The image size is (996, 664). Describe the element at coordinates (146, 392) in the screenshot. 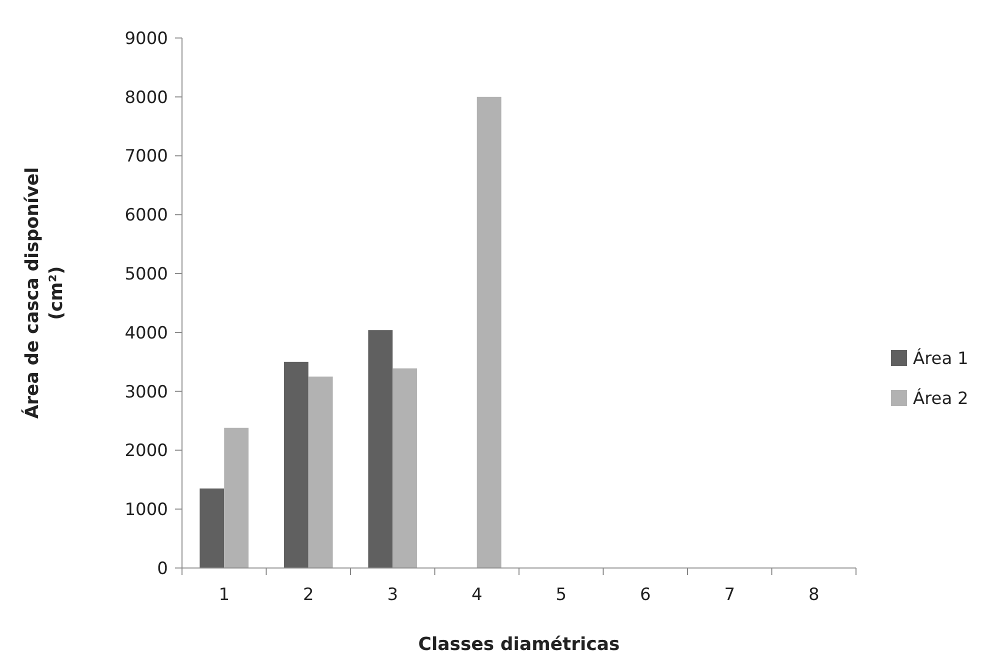

I see `y-tick-label: 3000` at that location.